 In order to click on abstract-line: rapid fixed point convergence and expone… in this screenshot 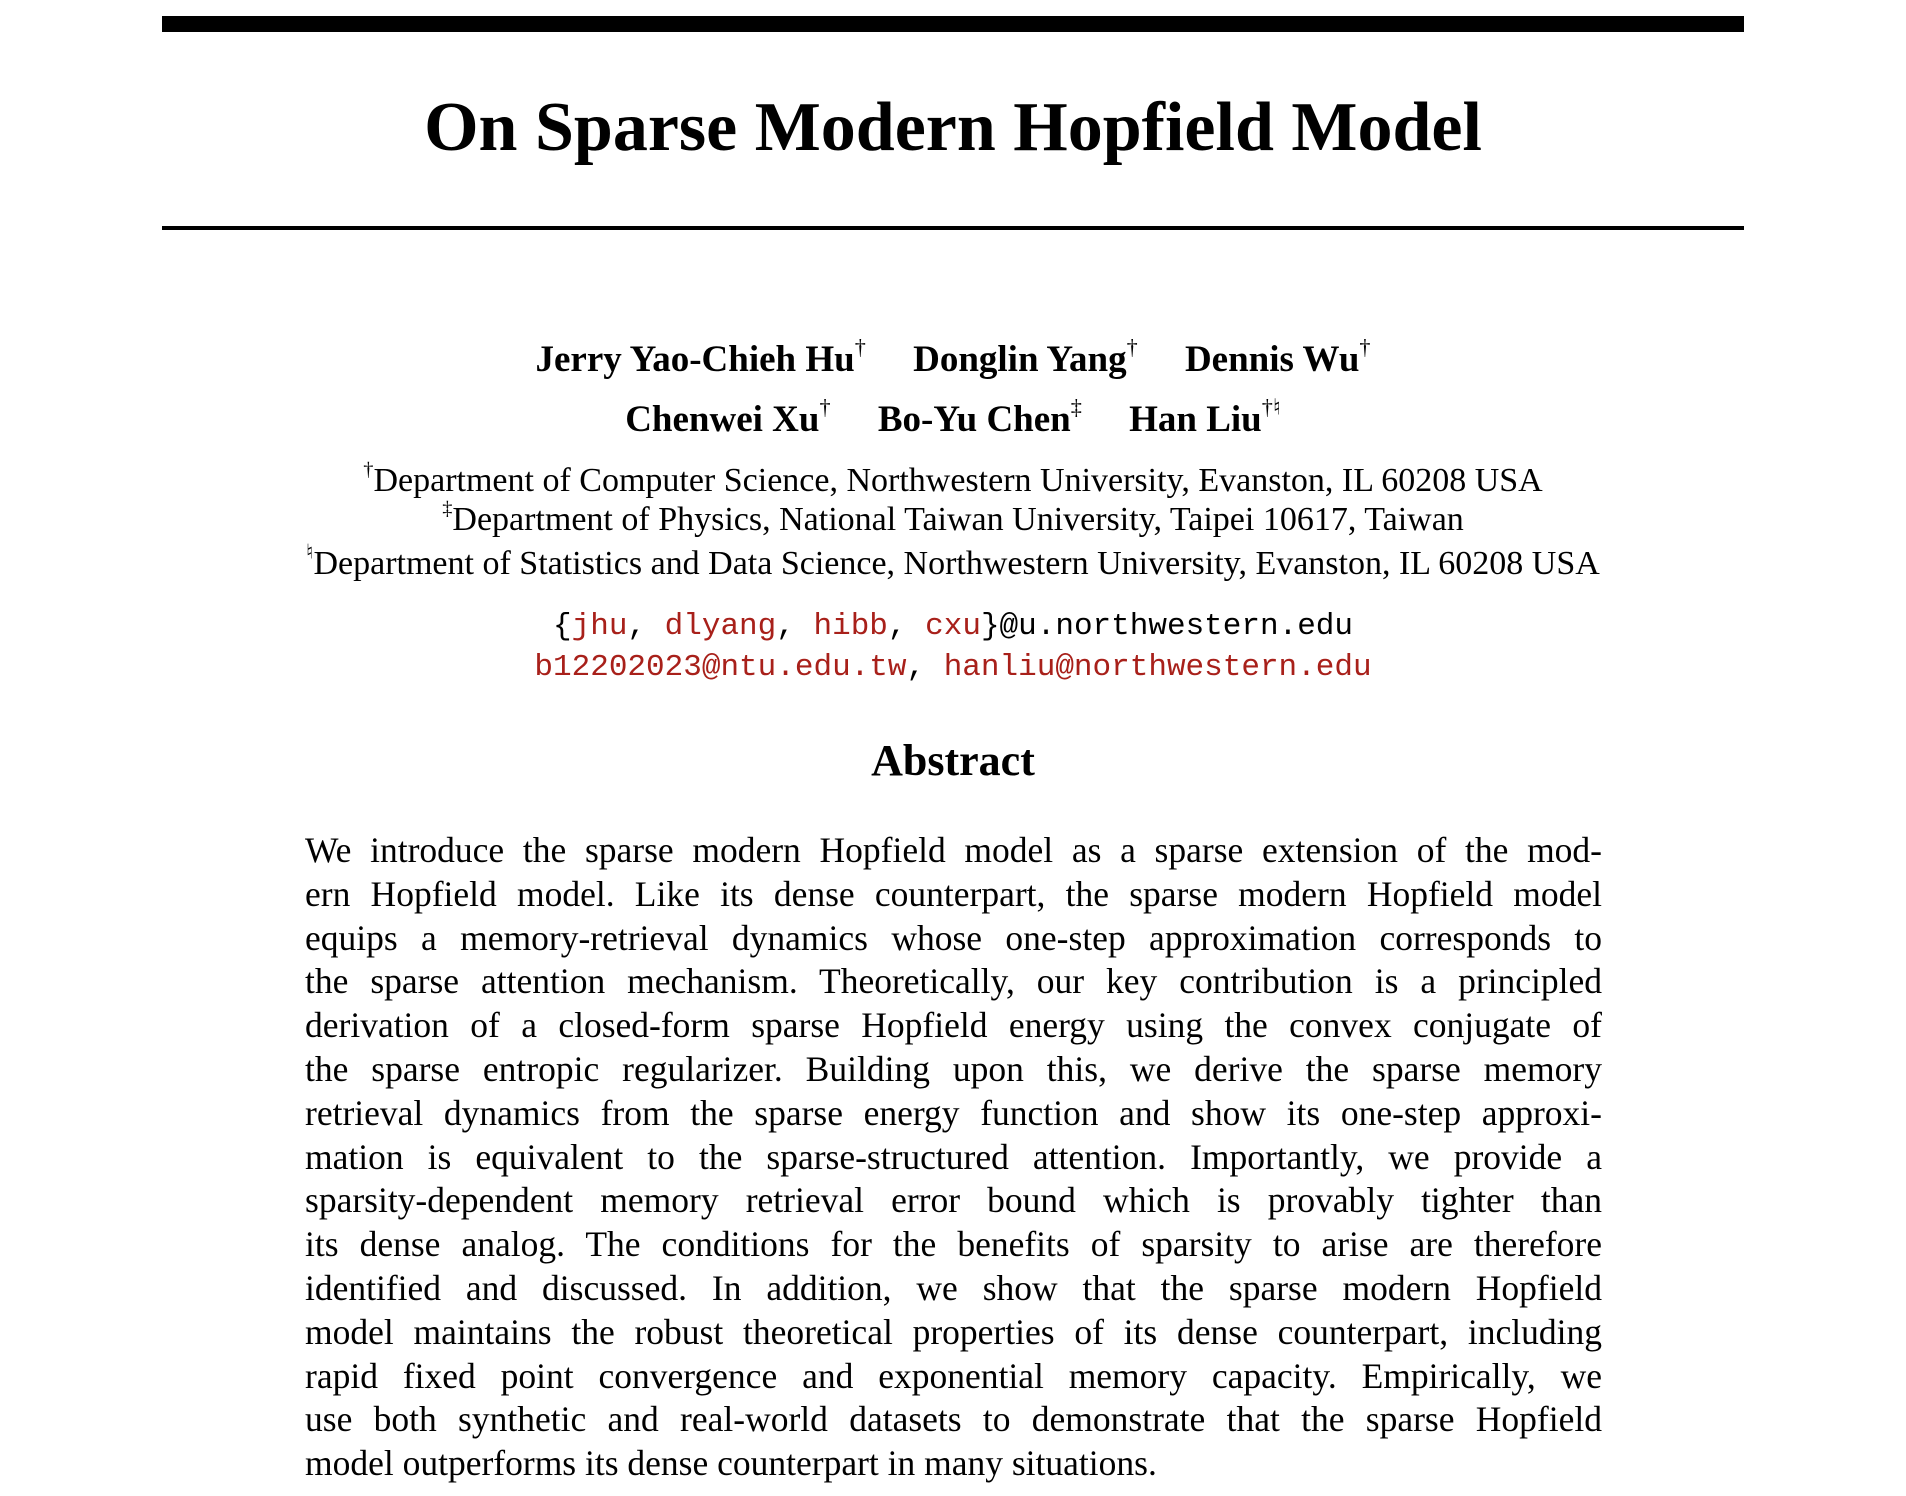, I will do `click(953, 1375)`.